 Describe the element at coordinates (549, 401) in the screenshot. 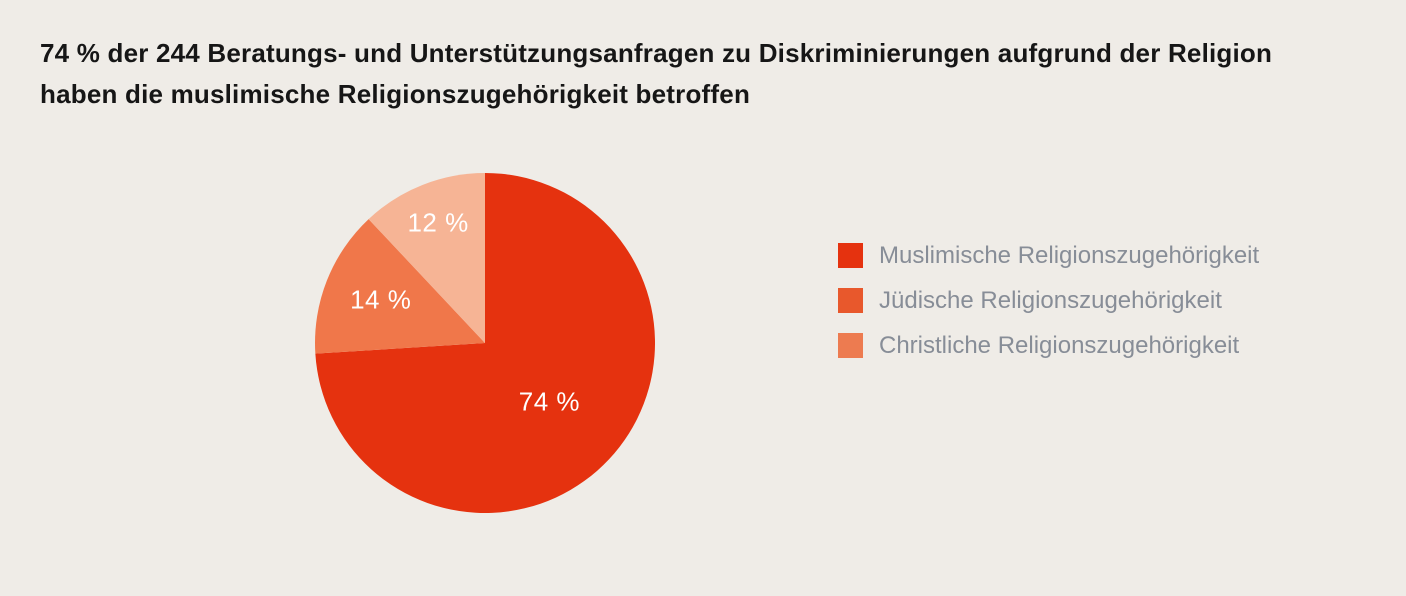

I see `pie-slice-label-1: 74 %` at that location.